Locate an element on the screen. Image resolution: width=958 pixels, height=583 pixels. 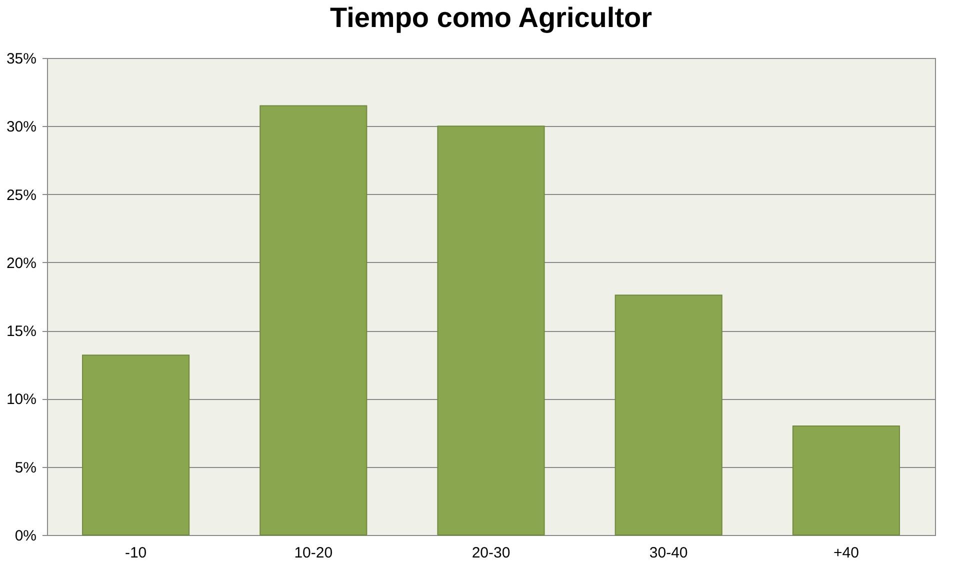
x-tick-label: 10-20 is located at coordinates (313, 553).